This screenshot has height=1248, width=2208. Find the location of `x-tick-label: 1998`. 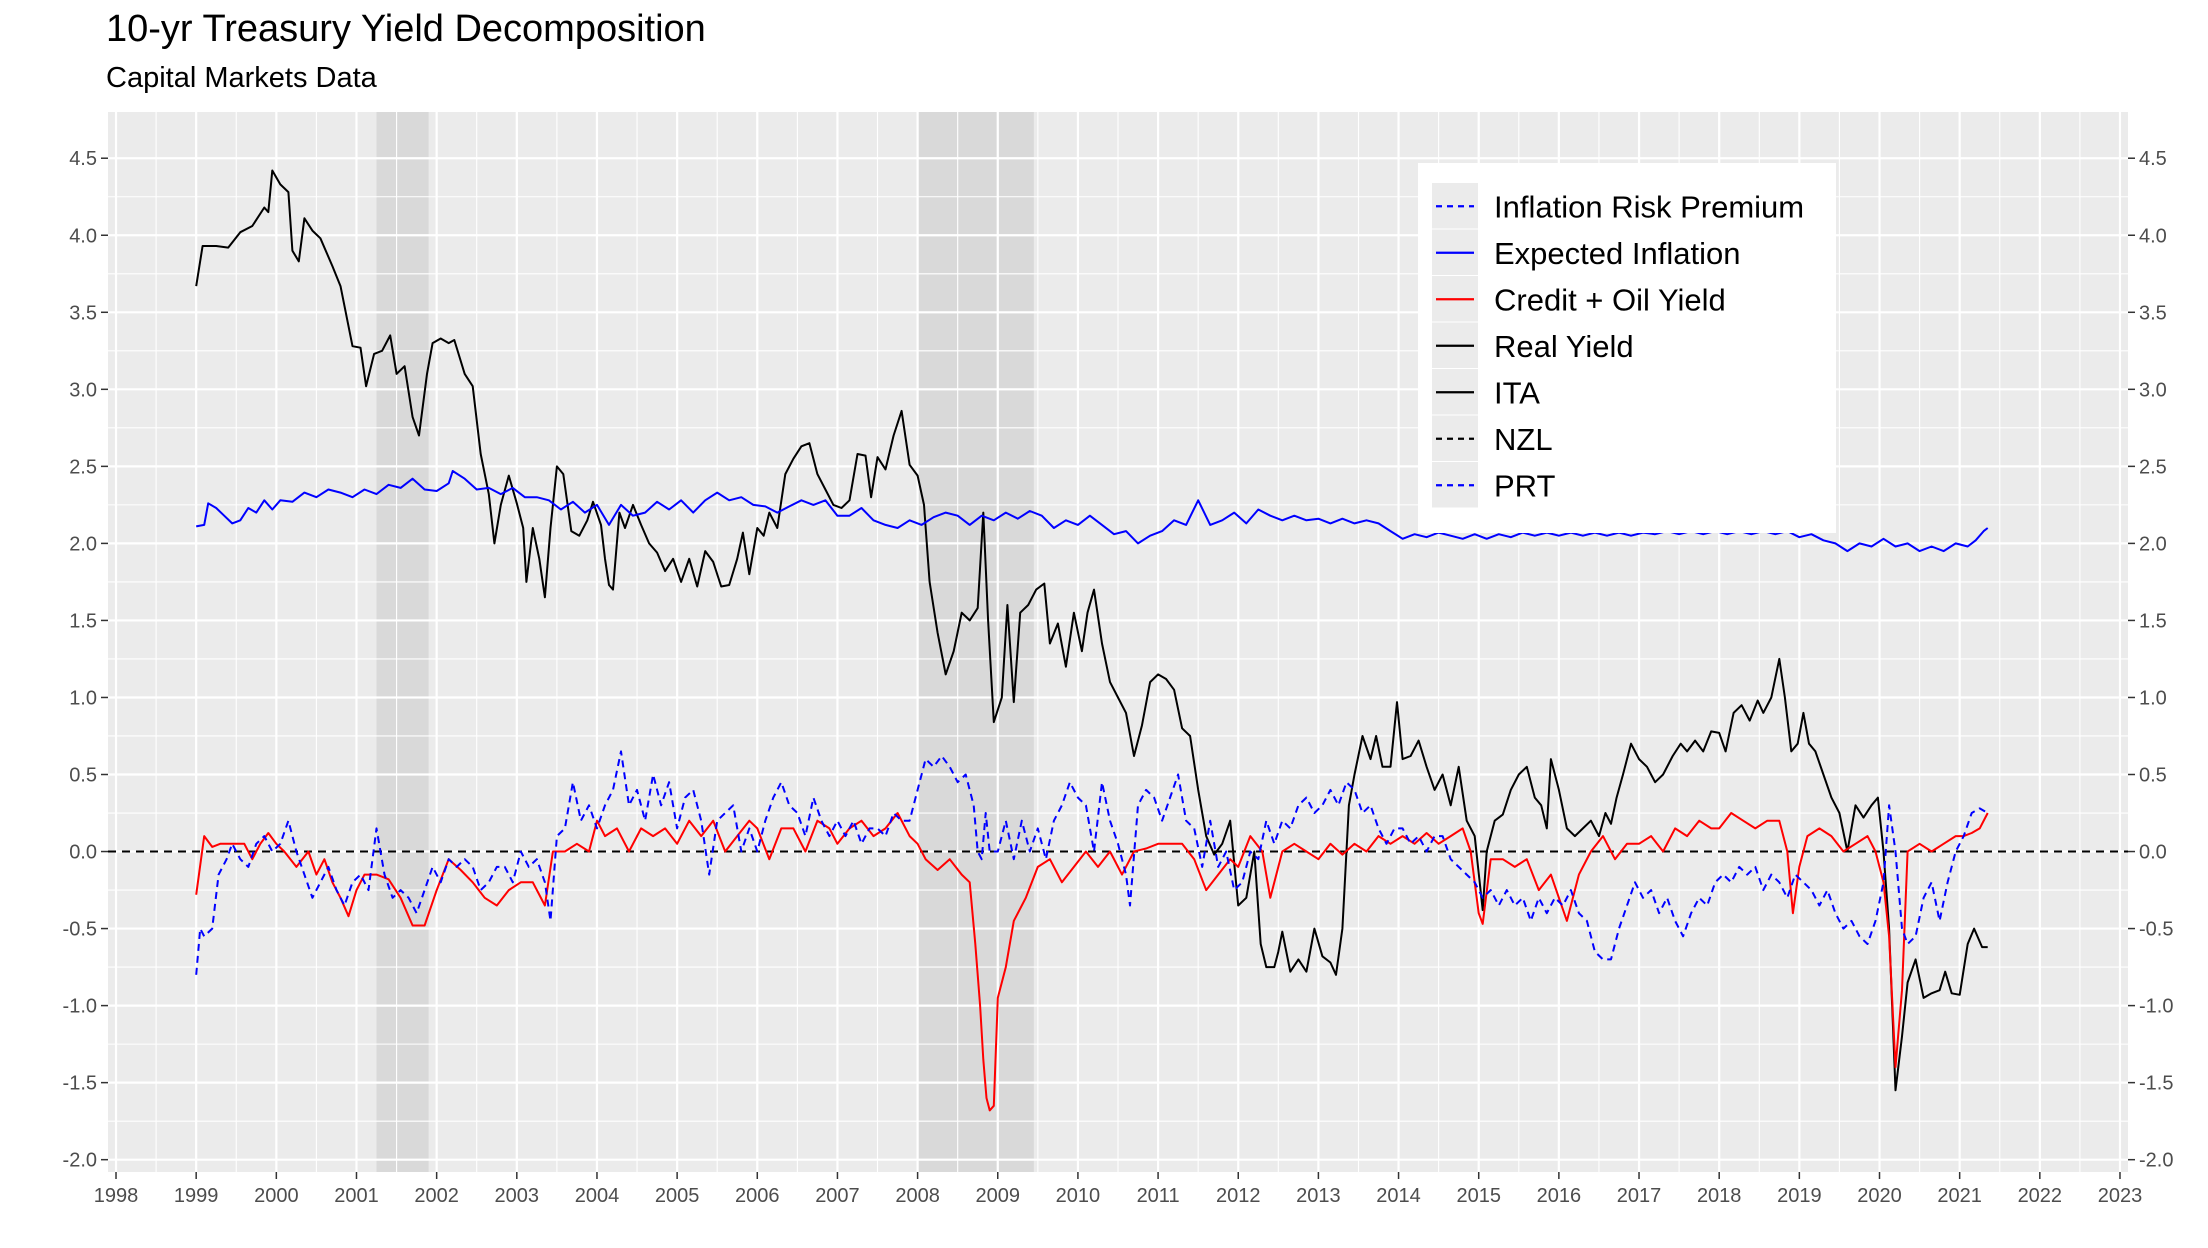

x-tick-label: 1998 is located at coordinates (116, 1196).